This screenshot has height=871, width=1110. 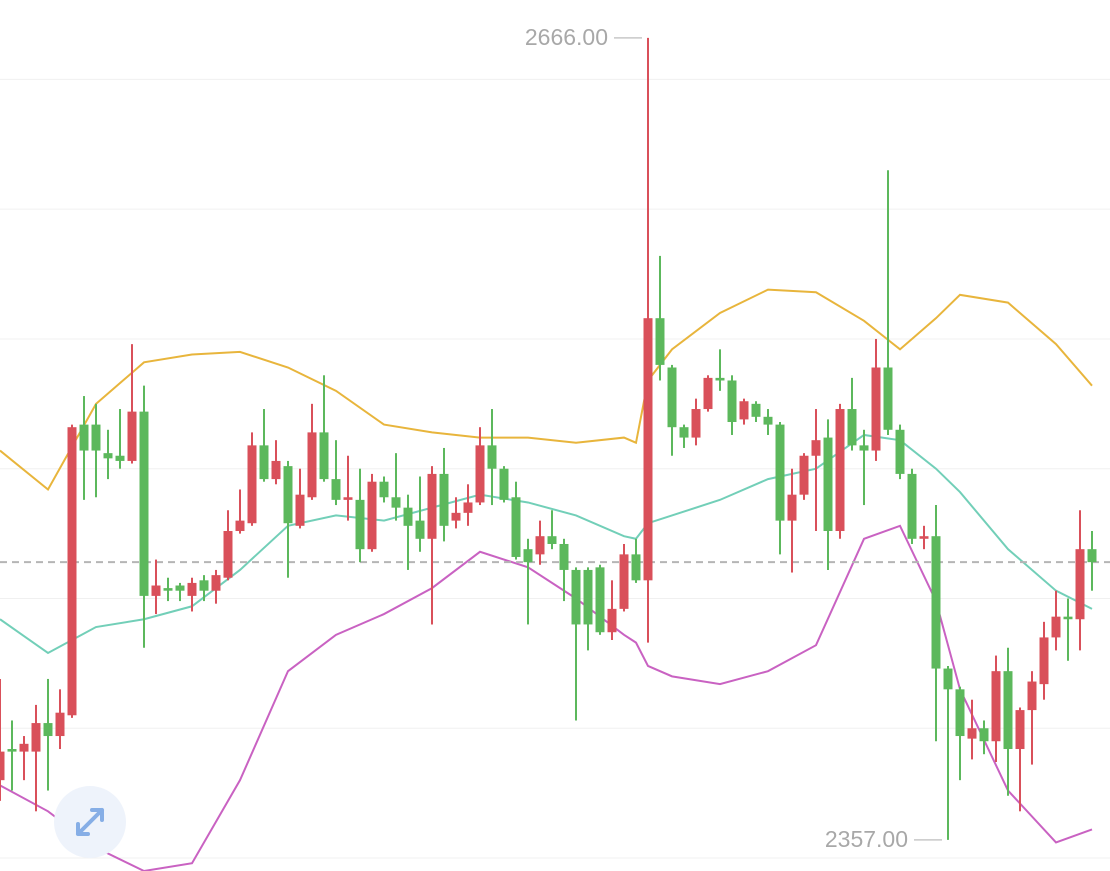 I want to click on expand-icon, so click(x=90, y=822).